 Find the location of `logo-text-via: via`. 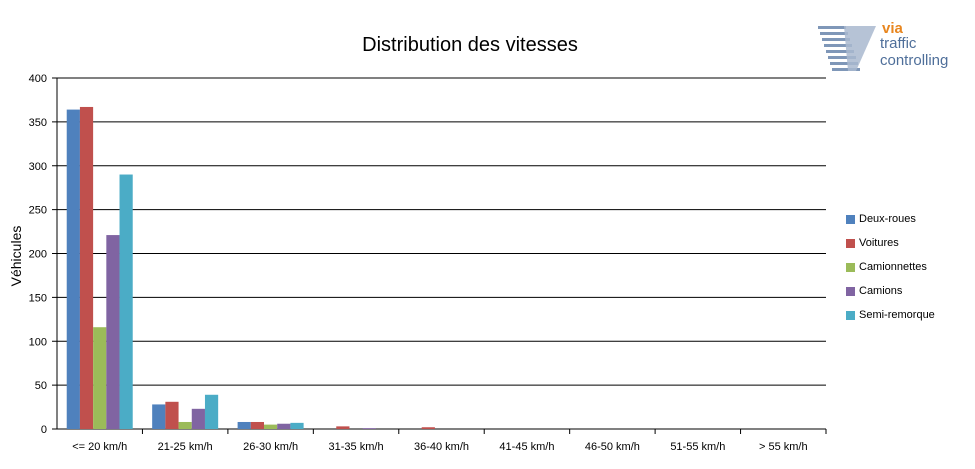

logo-text-via: via is located at coordinates (892, 28).